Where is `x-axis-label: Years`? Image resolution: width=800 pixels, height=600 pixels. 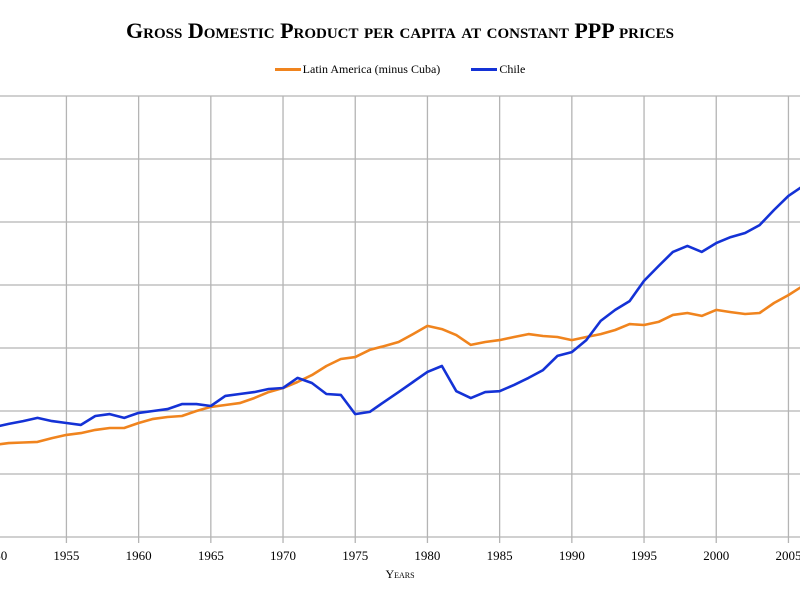
x-axis-label: Years is located at coordinates (400, 574).